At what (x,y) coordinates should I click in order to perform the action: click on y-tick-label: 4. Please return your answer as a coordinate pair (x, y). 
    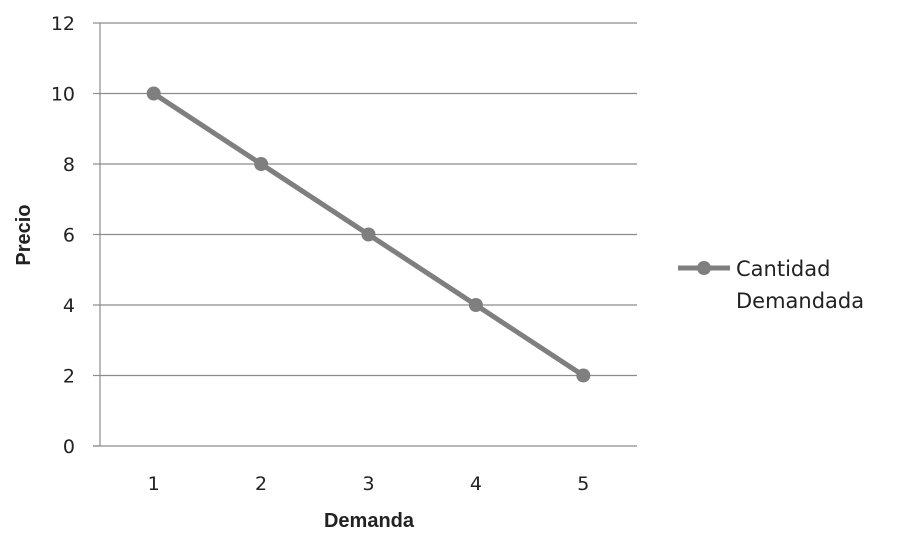
    Looking at the image, I should click on (69, 306).